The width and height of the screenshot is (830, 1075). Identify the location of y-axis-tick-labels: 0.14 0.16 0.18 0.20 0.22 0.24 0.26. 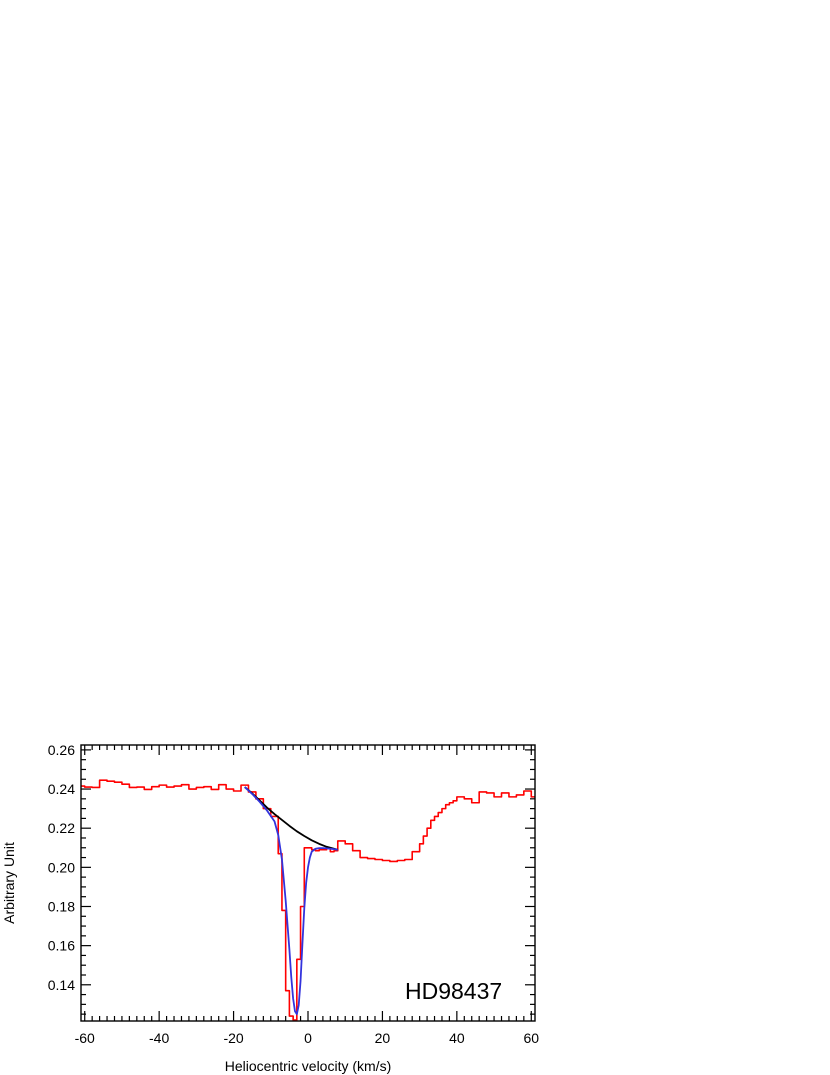
(61, 867).